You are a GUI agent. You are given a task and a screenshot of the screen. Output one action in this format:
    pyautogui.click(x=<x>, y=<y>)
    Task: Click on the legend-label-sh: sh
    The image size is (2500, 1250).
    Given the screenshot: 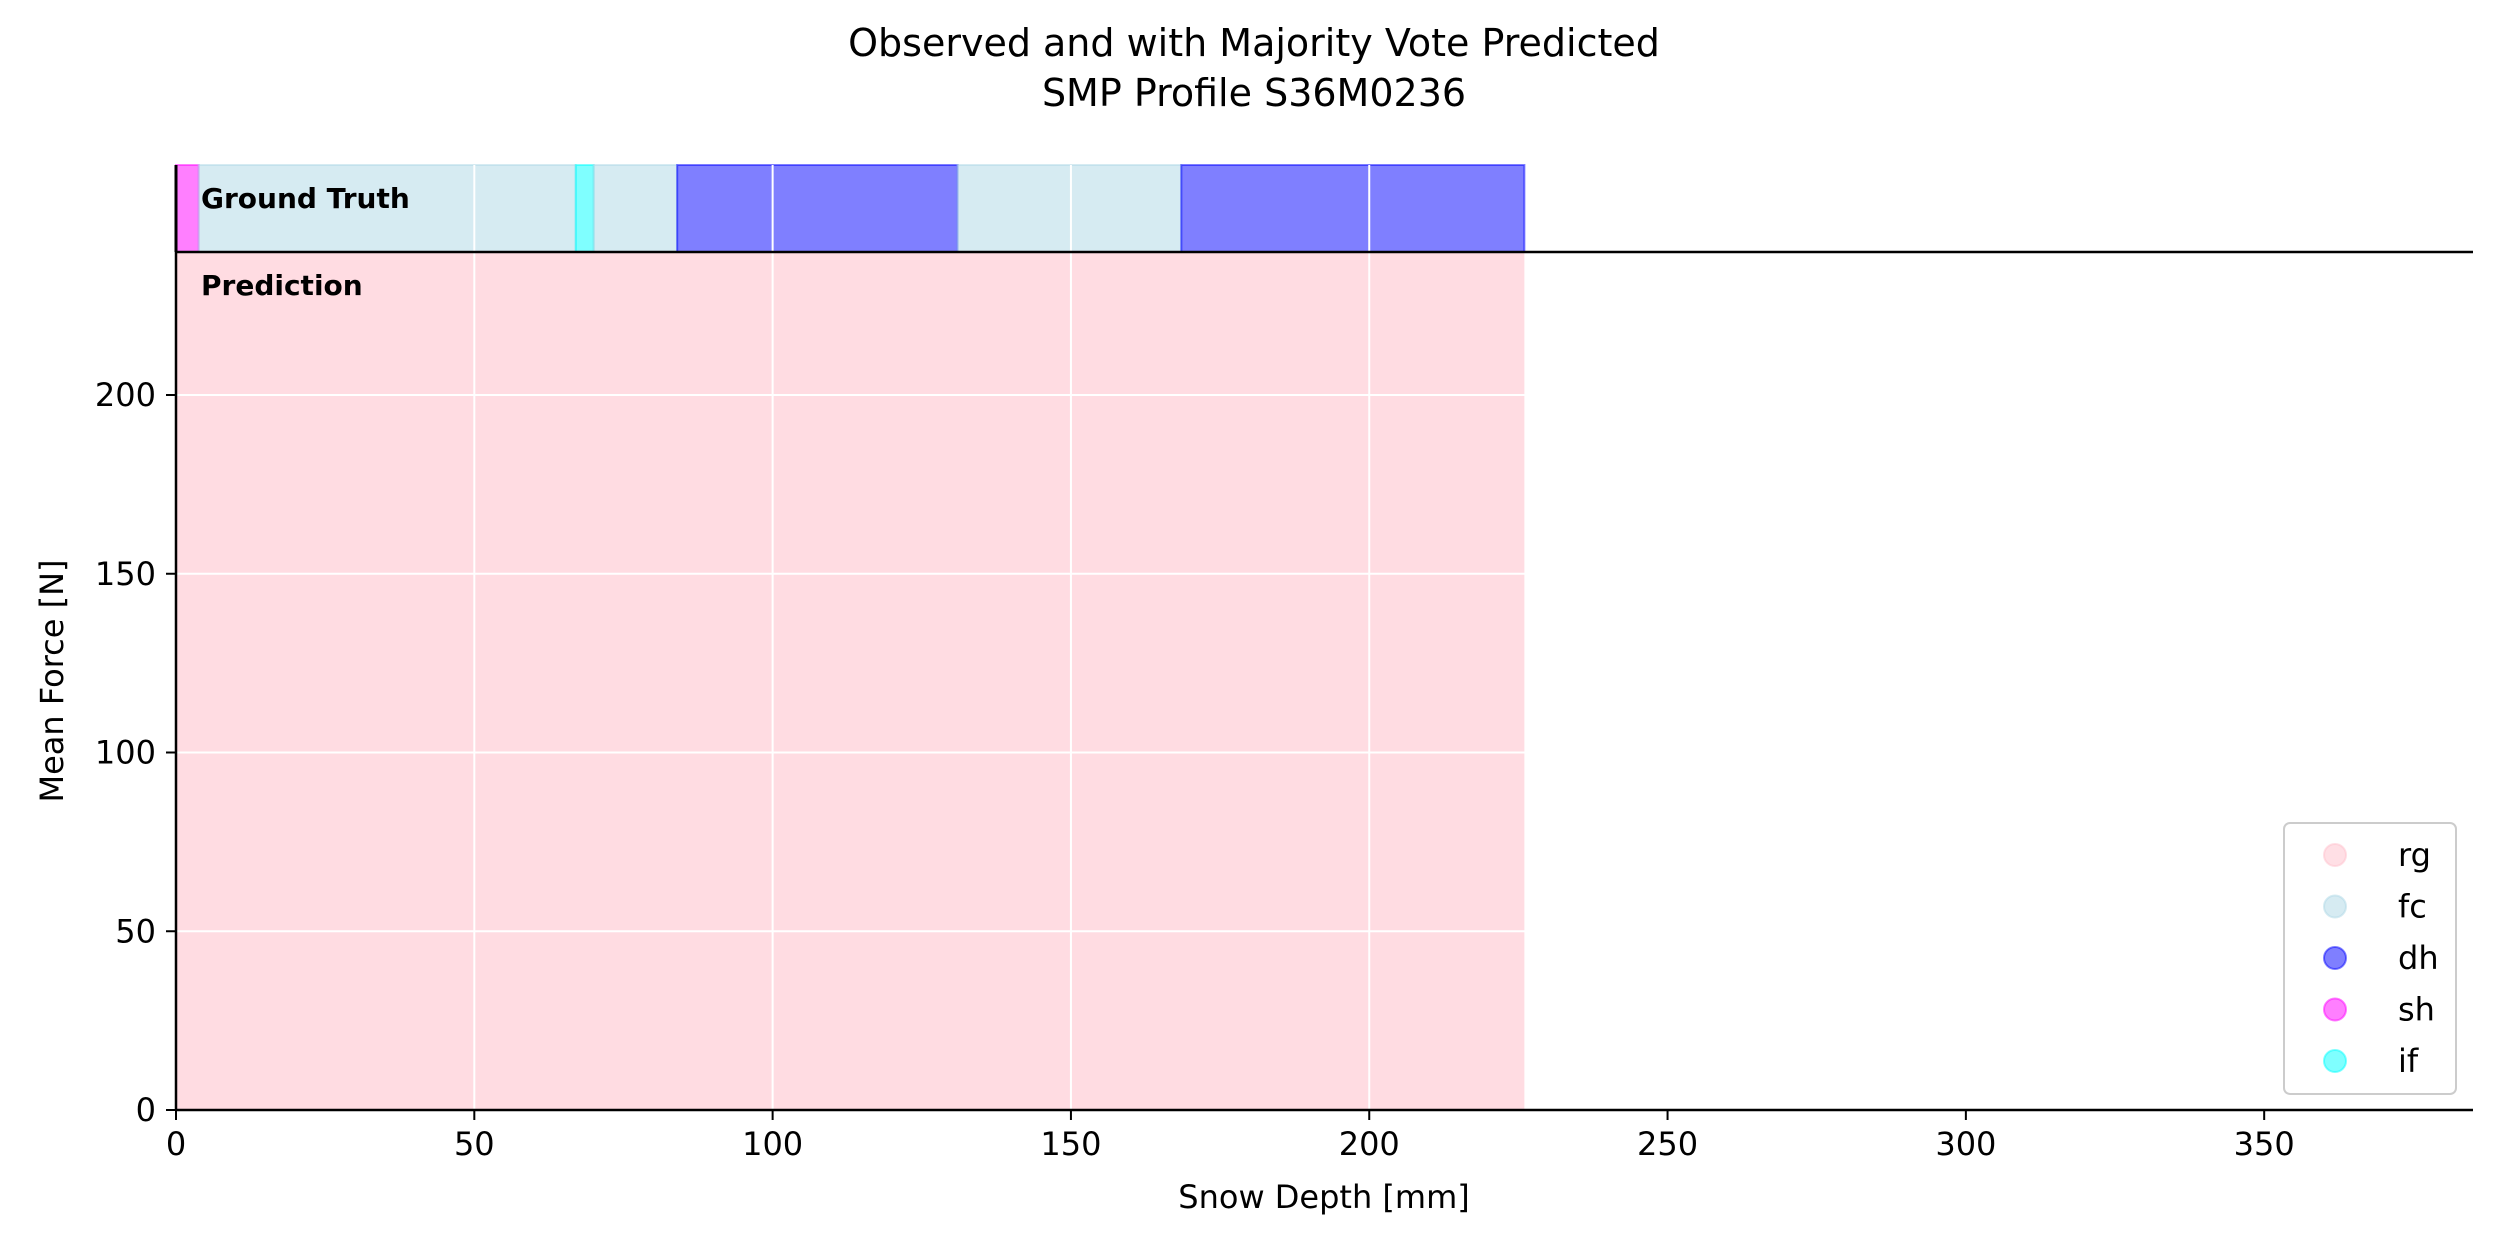 What is the action you would take?
    pyautogui.click(x=2416, y=1010)
    